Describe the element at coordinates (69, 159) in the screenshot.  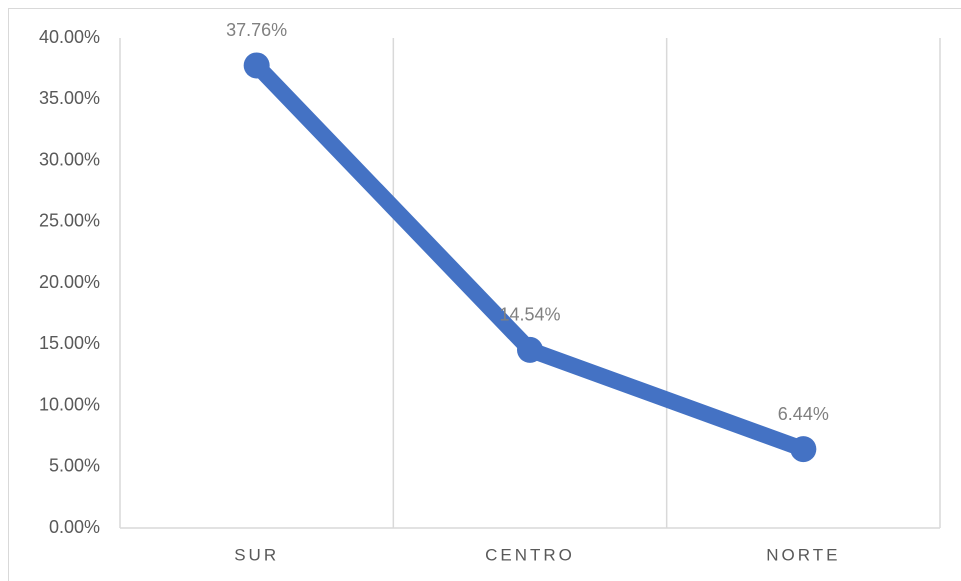
I see `y-tick-label: 30.00%` at that location.